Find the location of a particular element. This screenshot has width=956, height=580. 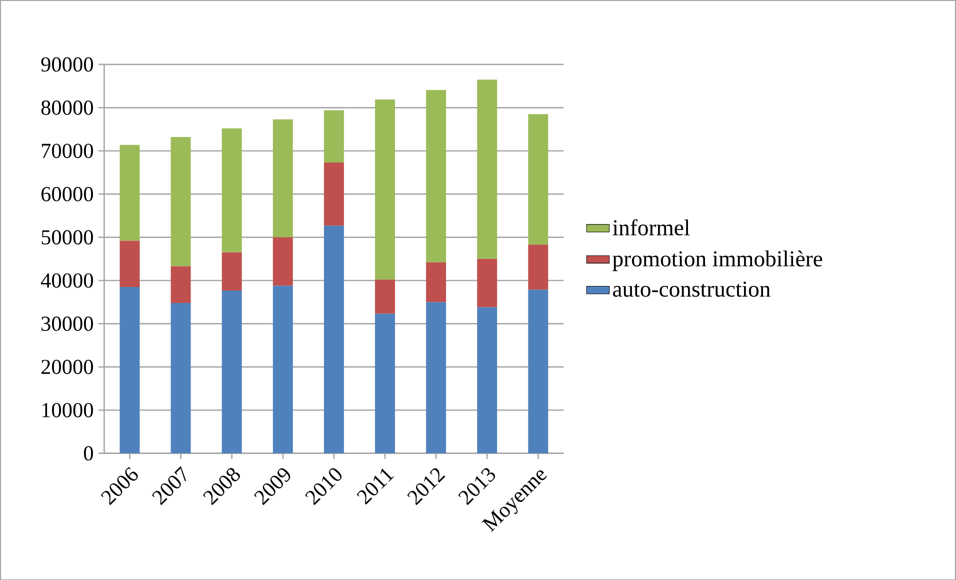

y-tick-label: 0 is located at coordinates (88, 453).